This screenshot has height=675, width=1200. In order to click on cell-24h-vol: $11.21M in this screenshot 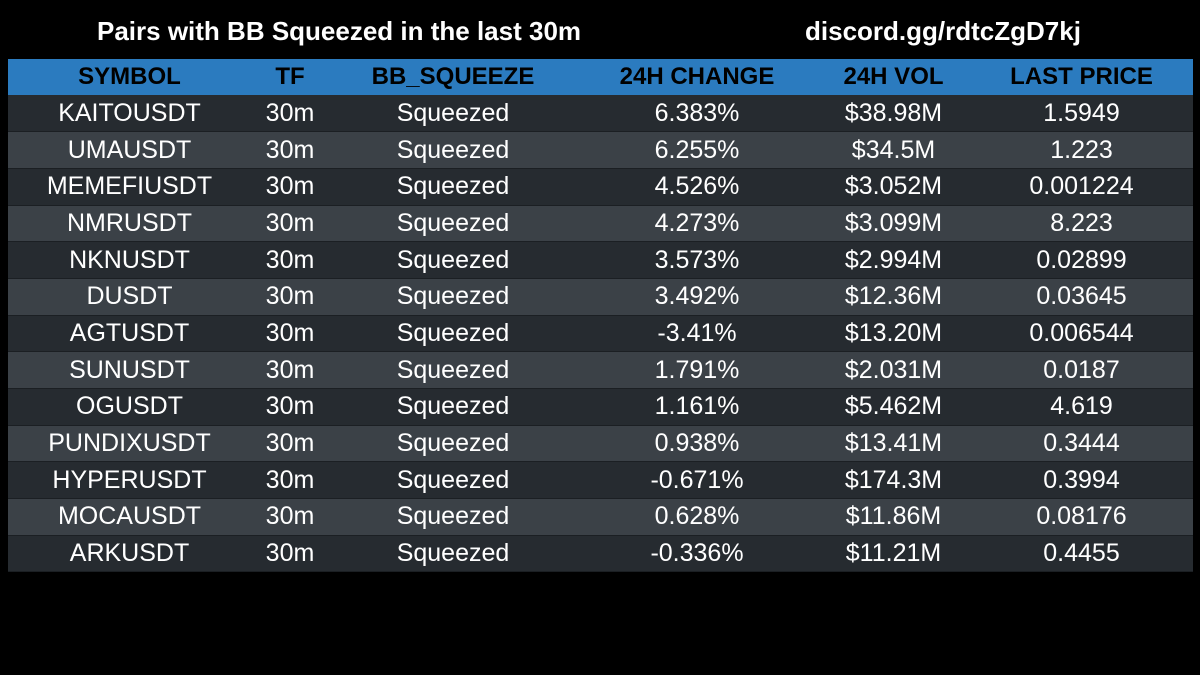, I will do `click(893, 554)`.